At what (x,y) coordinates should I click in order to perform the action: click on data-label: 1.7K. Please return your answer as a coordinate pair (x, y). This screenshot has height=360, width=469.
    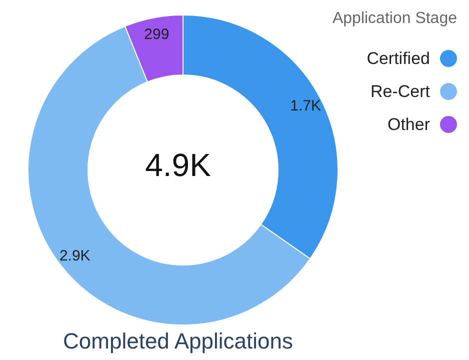
    Looking at the image, I should click on (305, 106).